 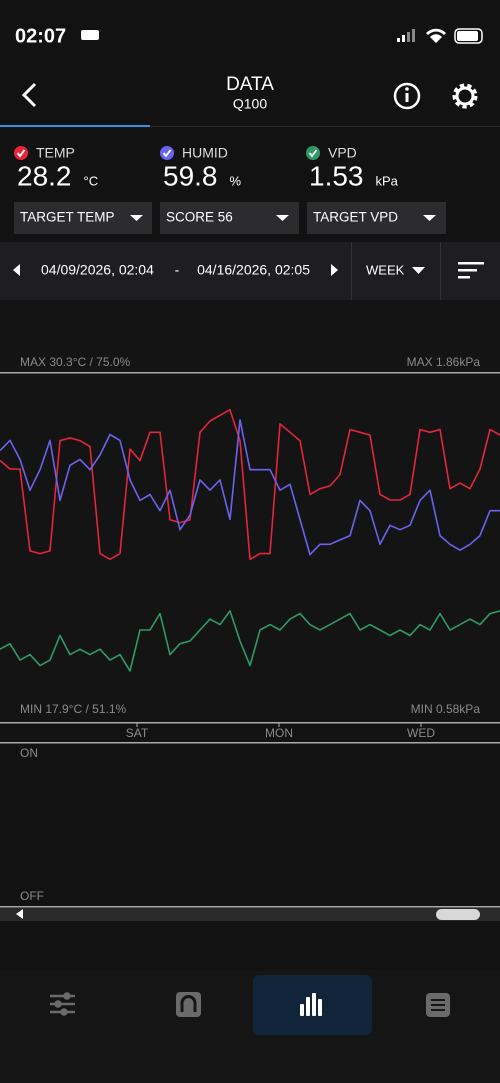 I want to click on day-label: WED, so click(x=421, y=733).